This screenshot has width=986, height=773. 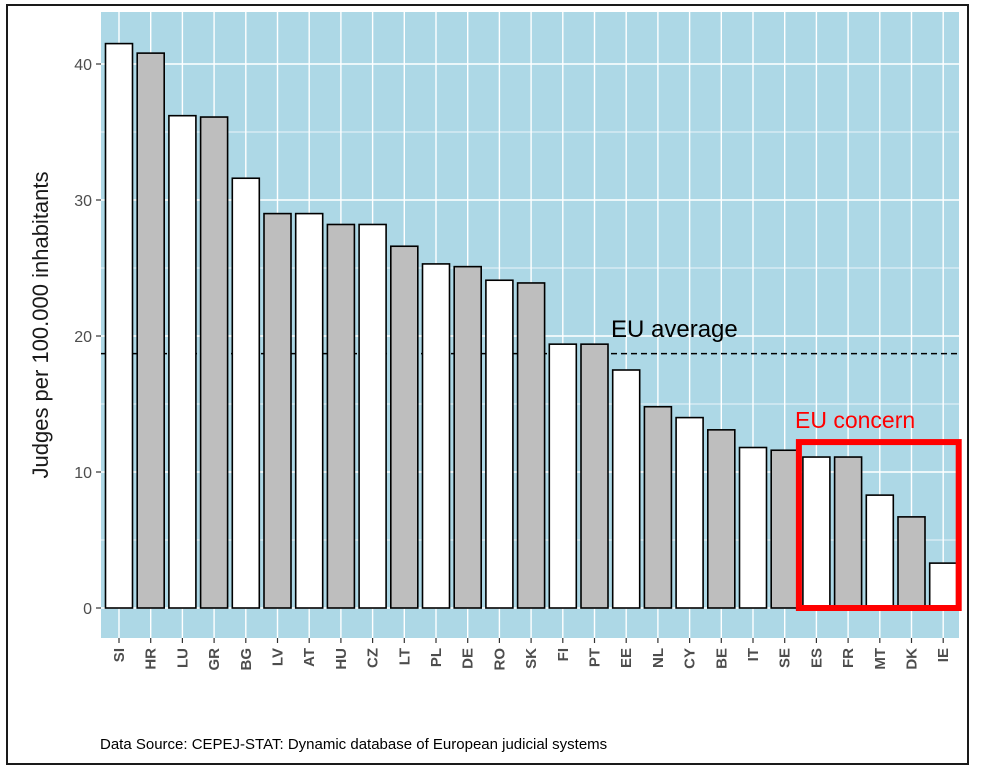 What do you see at coordinates (563, 476) in the screenshot?
I see `bar-fi` at bounding box center [563, 476].